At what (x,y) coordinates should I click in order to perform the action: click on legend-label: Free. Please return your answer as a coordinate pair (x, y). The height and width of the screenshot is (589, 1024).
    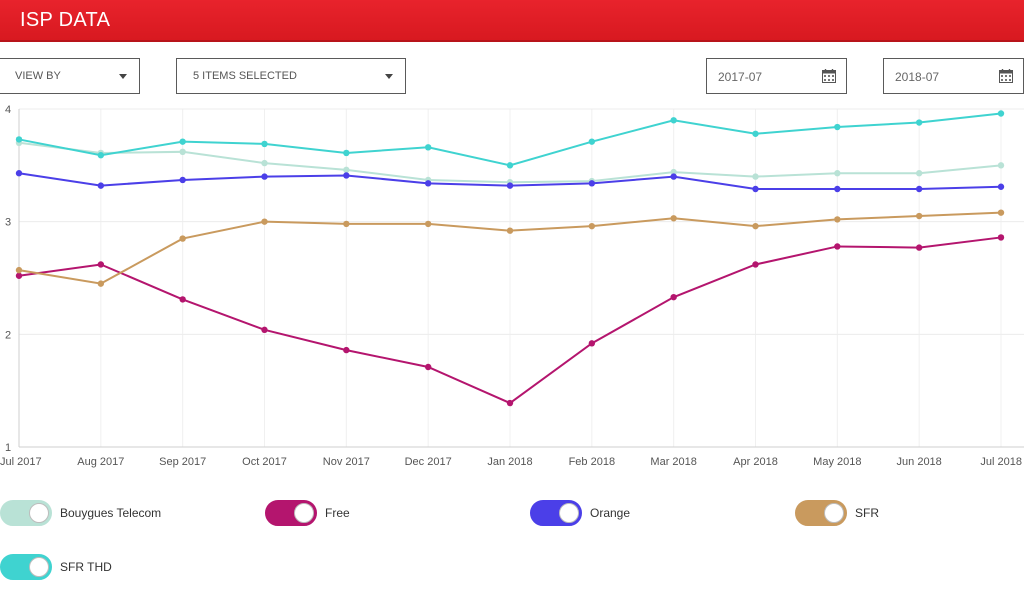
    Looking at the image, I should click on (337, 513).